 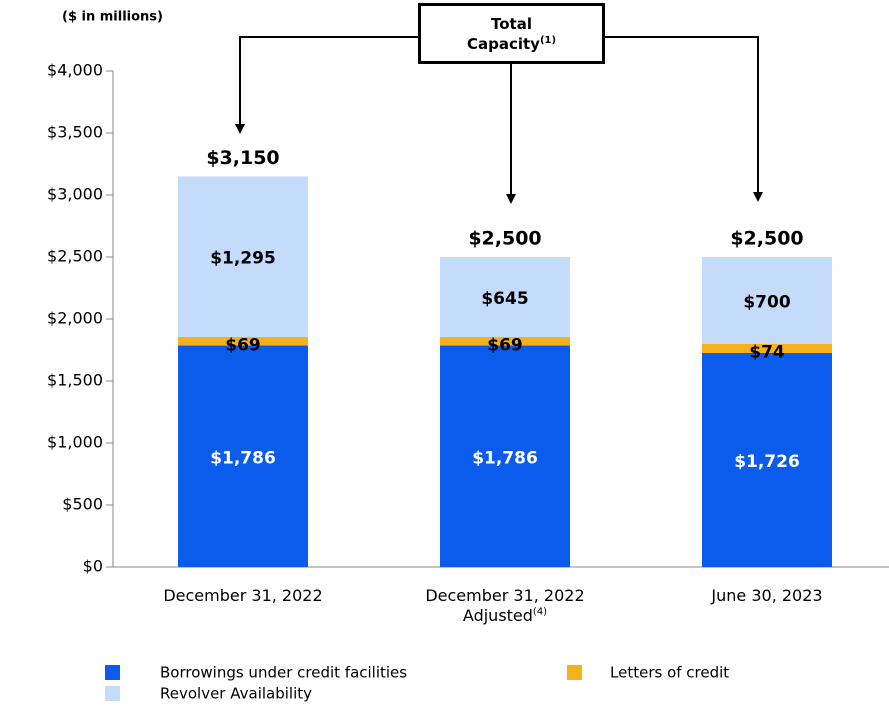 I want to click on category-note: (4), so click(x=540, y=612).